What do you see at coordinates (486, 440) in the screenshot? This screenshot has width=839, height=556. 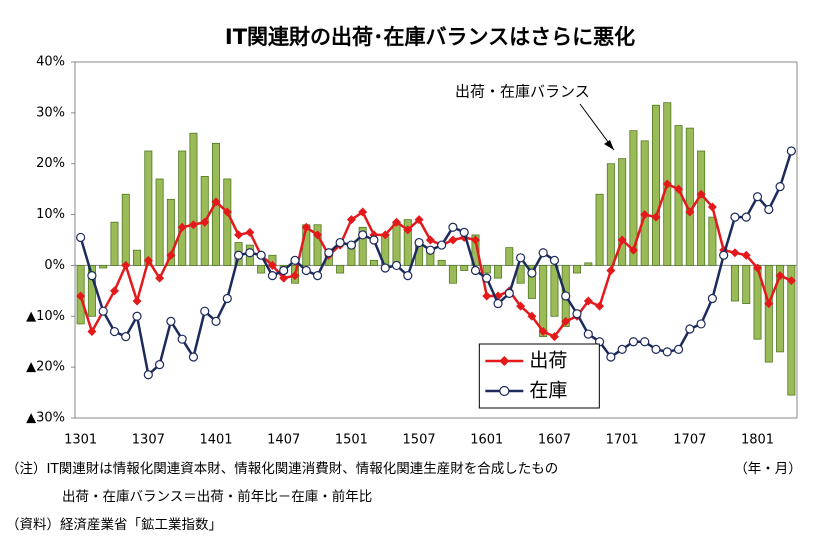 I see `x-tick-label: 1601` at bounding box center [486, 440].